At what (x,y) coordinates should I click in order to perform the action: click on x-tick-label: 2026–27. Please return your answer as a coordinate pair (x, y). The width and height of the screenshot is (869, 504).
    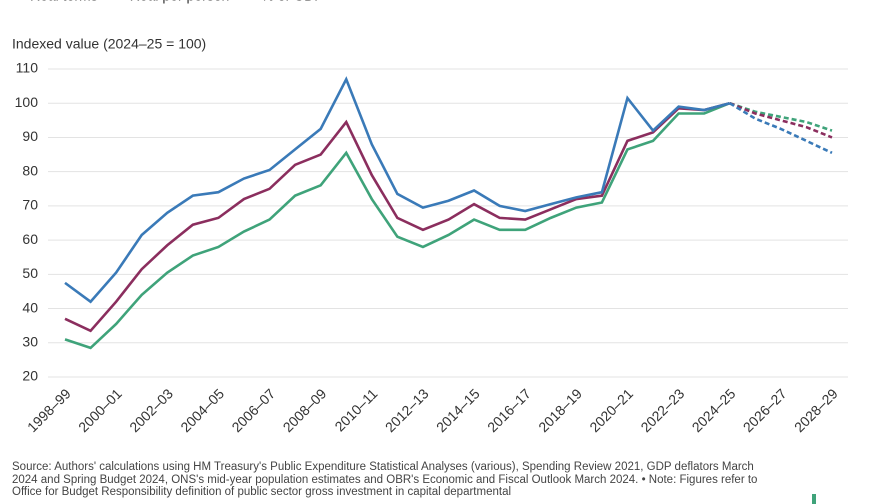
    Looking at the image, I should click on (765, 410).